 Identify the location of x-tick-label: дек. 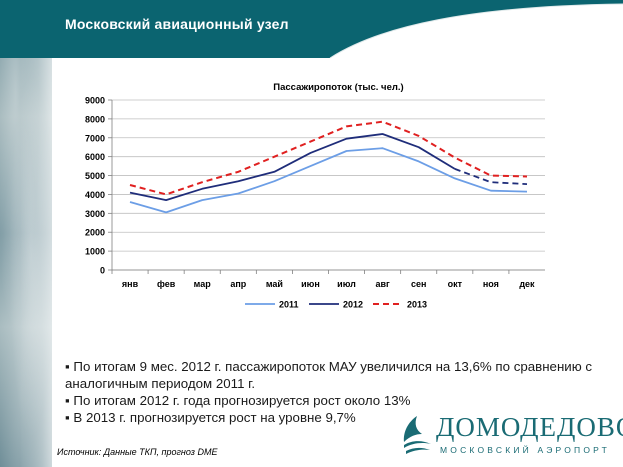
(527, 284).